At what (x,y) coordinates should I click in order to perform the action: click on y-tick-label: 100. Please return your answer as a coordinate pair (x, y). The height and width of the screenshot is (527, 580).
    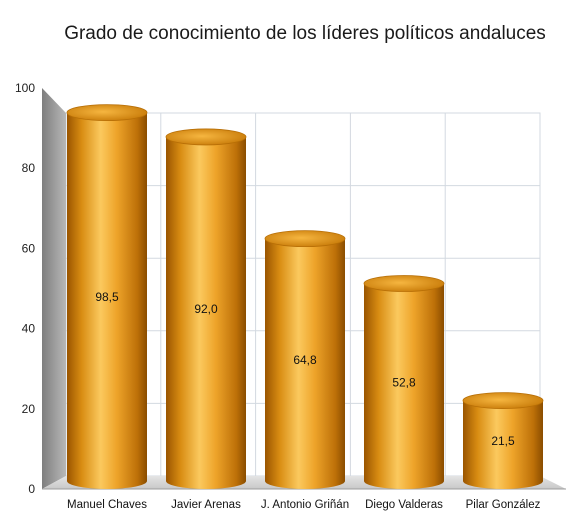
    Looking at the image, I should click on (25, 88).